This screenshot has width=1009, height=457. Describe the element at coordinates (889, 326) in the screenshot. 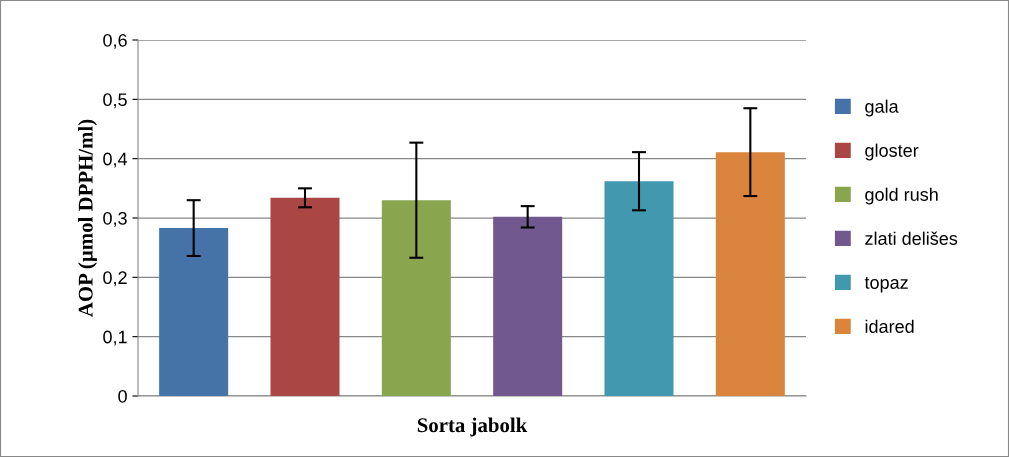

I see `legend-label: idared` at that location.